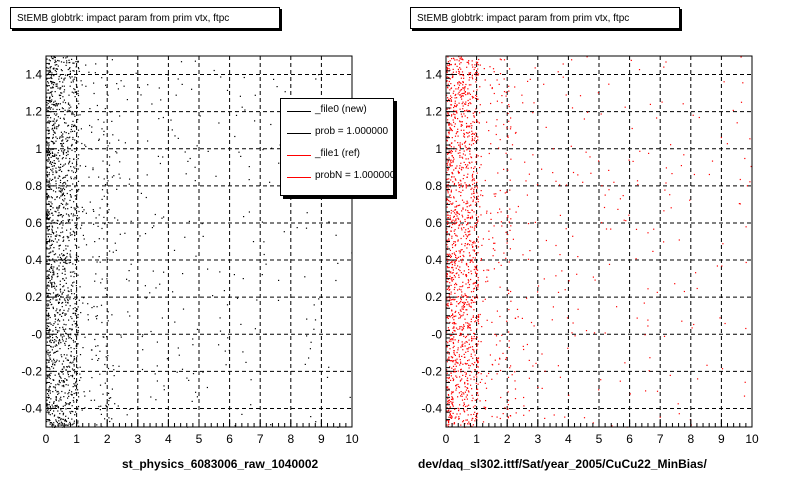 The image size is (800, 480). Describe the element at coordinates (337, 177) in the screenshot. I see `legend-entry-probn: probN = 1.000000` at that location.